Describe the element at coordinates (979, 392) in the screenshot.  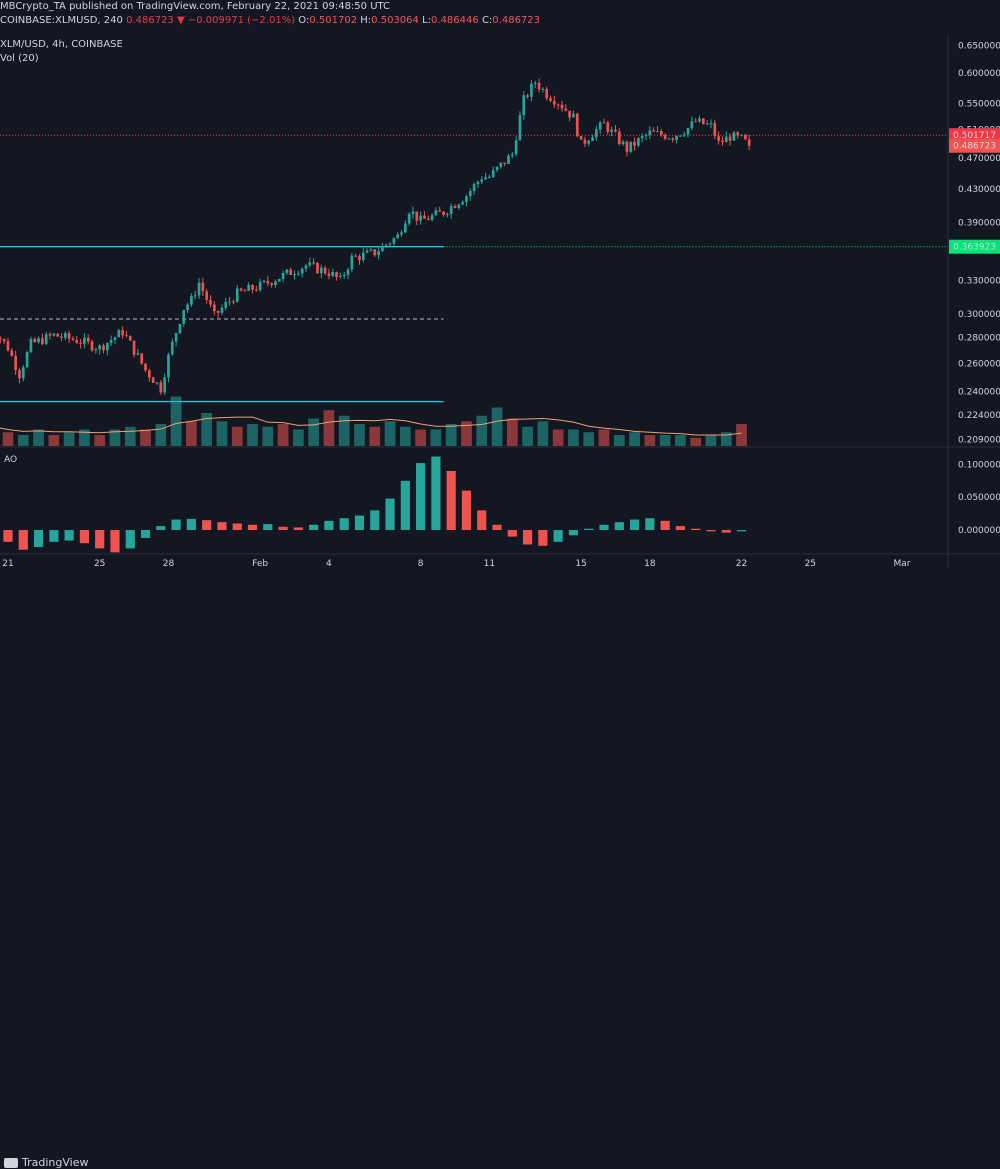
I see `price-tick-label: 0.240000` at that location.